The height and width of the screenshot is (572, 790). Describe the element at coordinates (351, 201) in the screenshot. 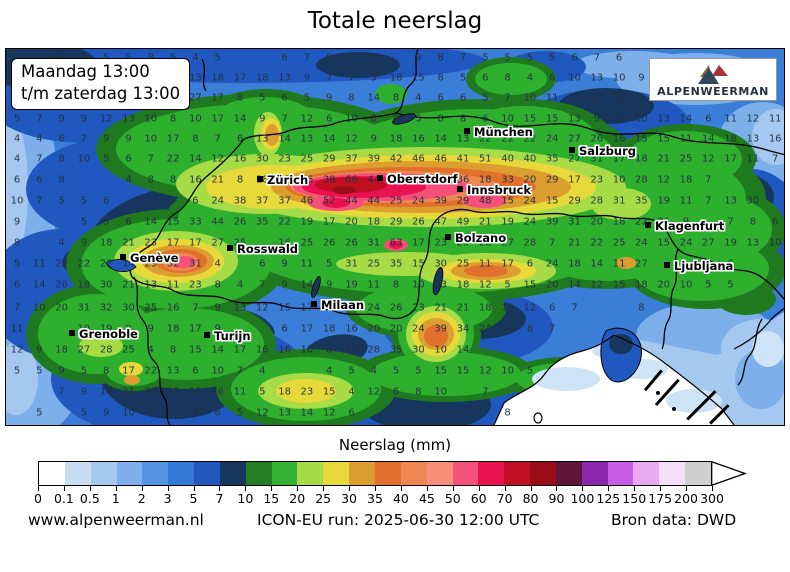

I see `precip-value: 44` at that location.